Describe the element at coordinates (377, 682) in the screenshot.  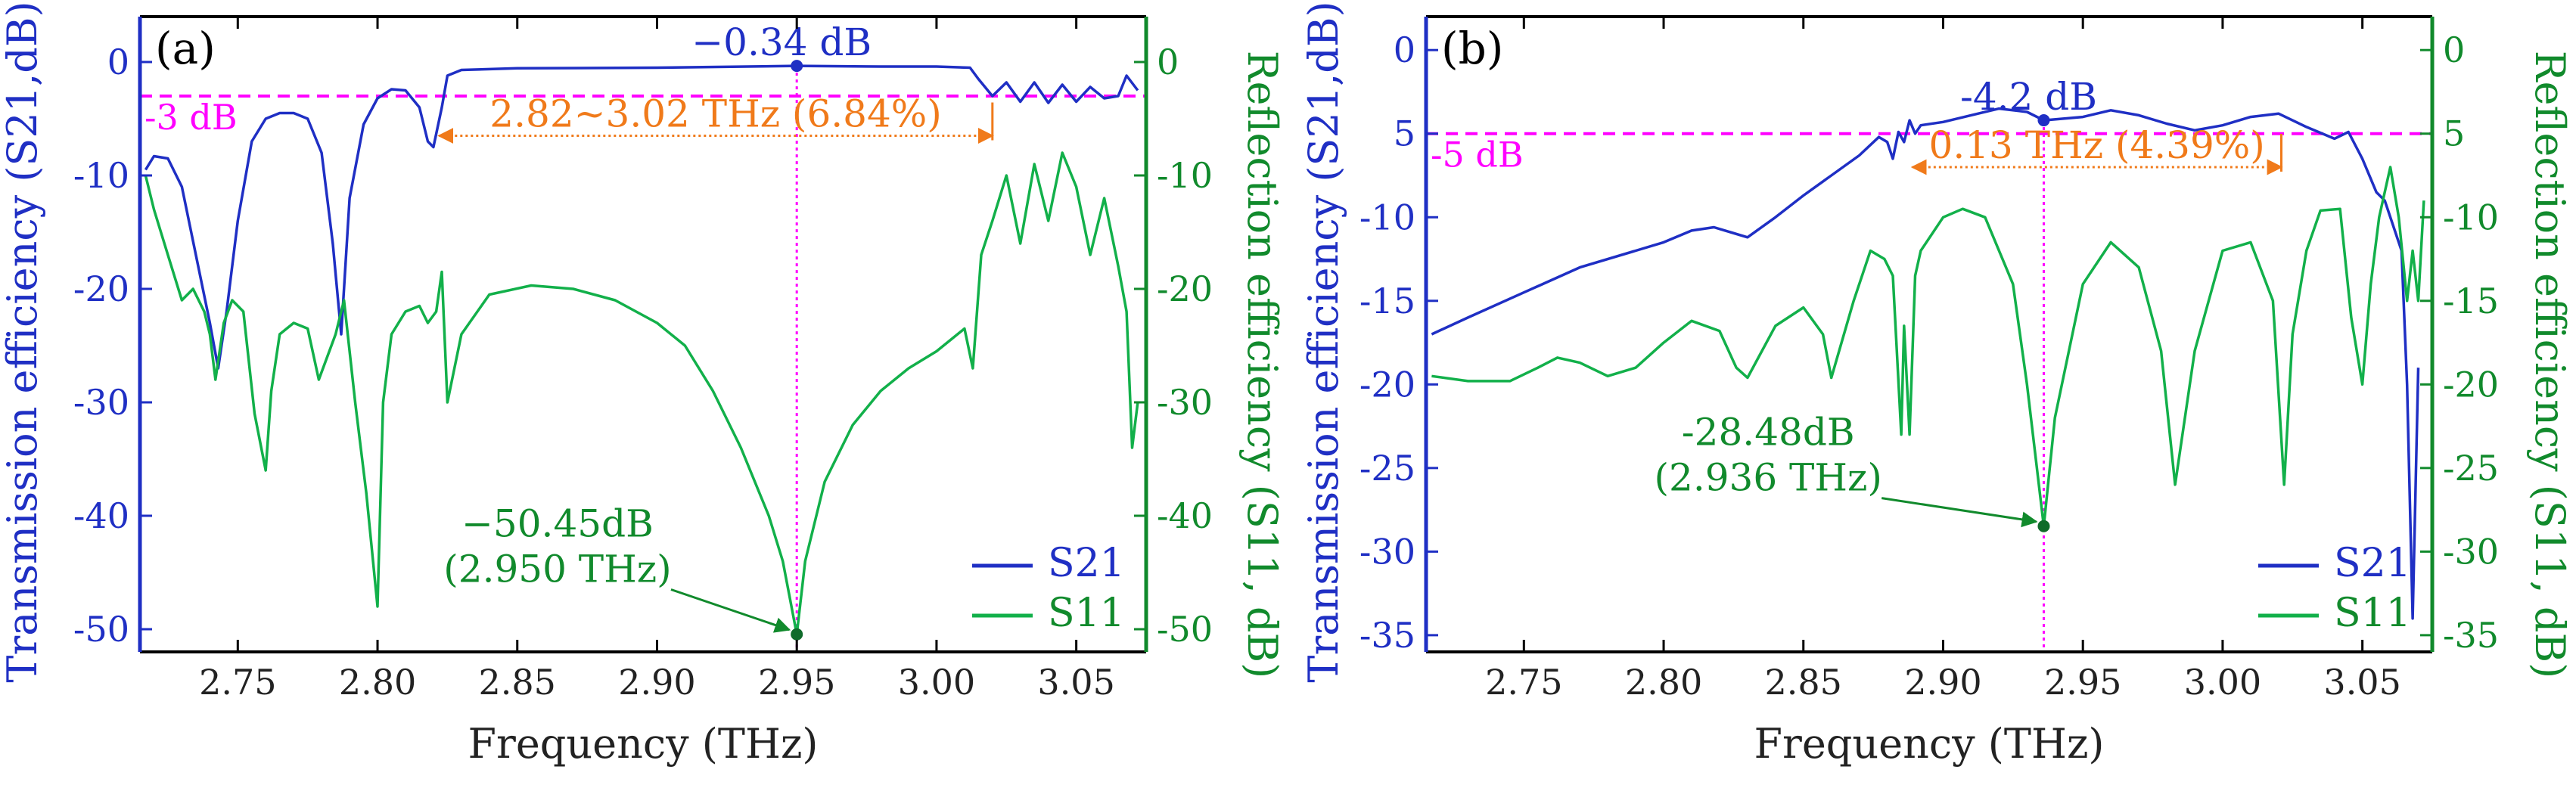
I see `panel-a-x-tick-label: 2.80` at that location.